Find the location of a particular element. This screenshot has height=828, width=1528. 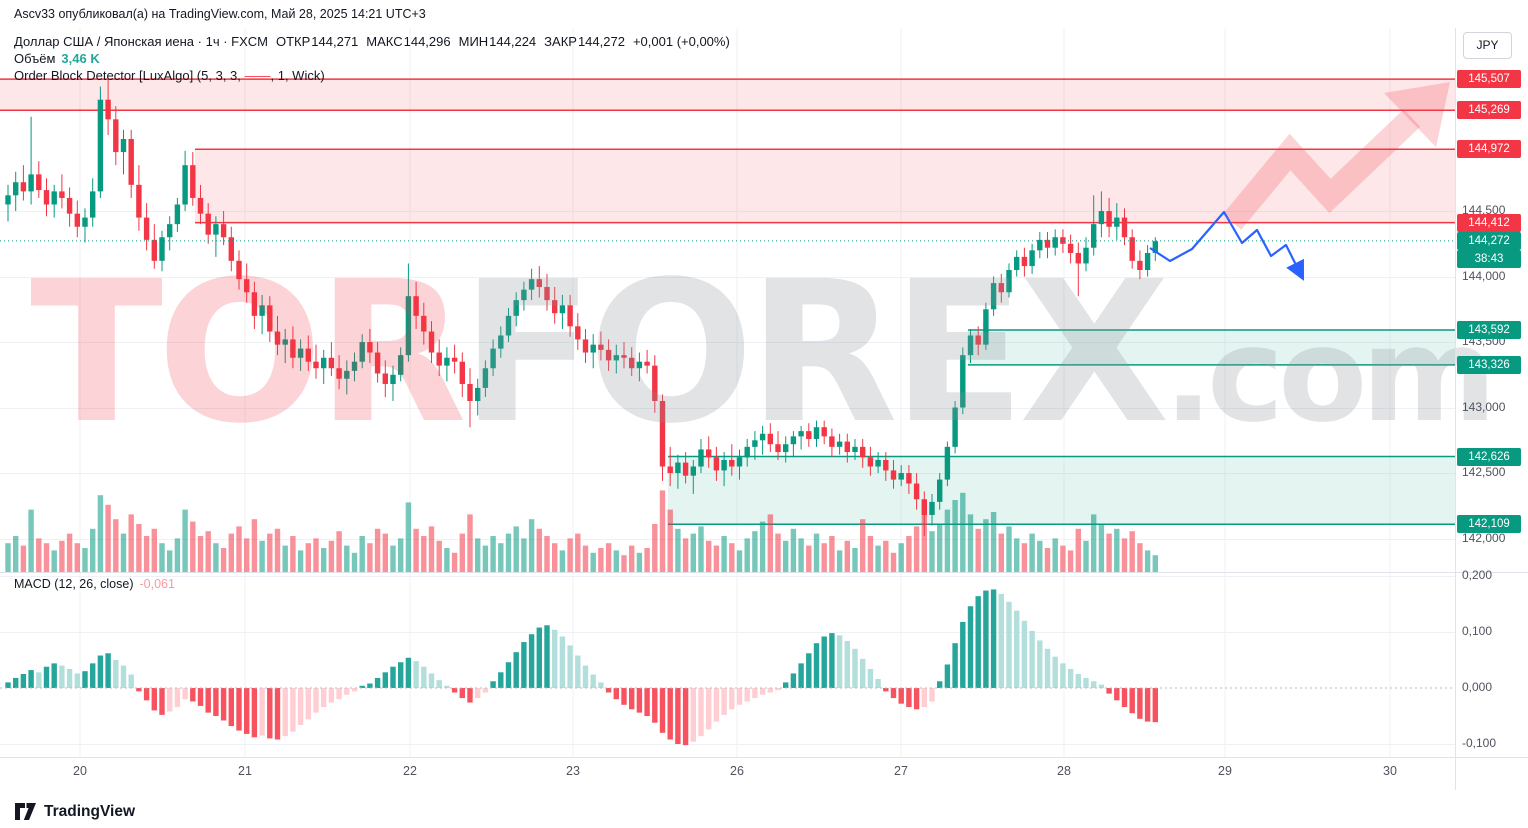

projection-arrow is located at coordinates (1226, 245).